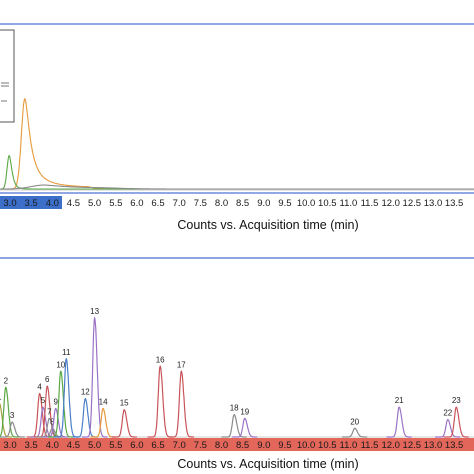 The width and height of the screenshot is (474, 474). What do you see at coordinates (267, 464) in the screenshot?
I see `bottom-x-axis-title: Counts vs. Acquisition time (min)` at bounding box center [267, 464].